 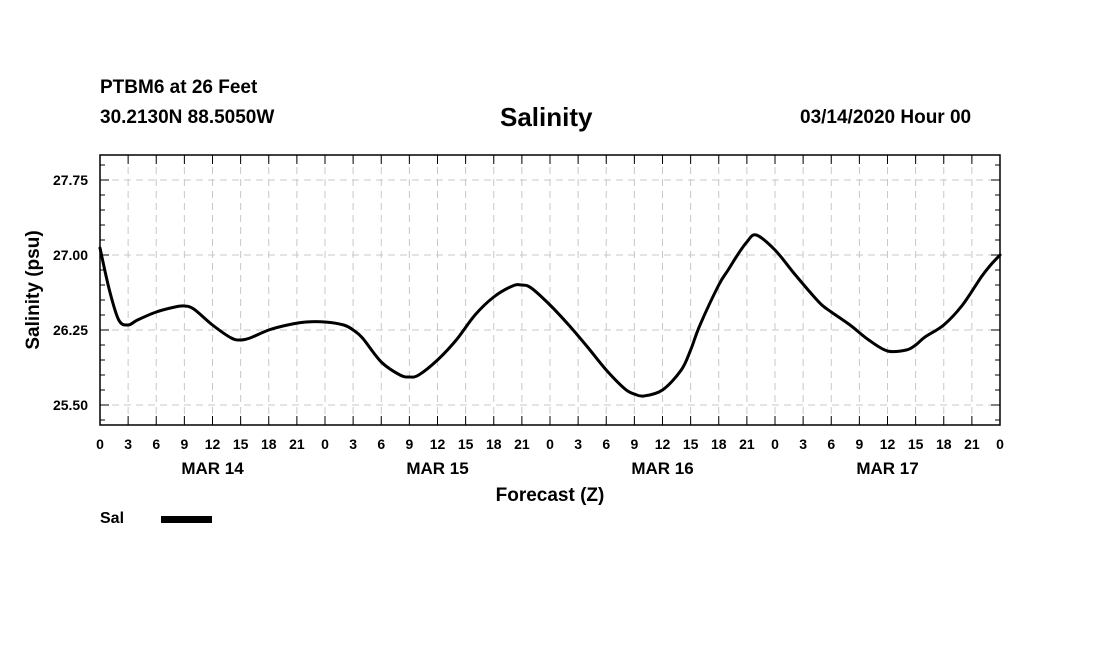 What do you see at coordinates (187, 117) in the screenshot?
I see `coordinates-label: 30.2130N 88.5050W` at bounding box center [187, 117].